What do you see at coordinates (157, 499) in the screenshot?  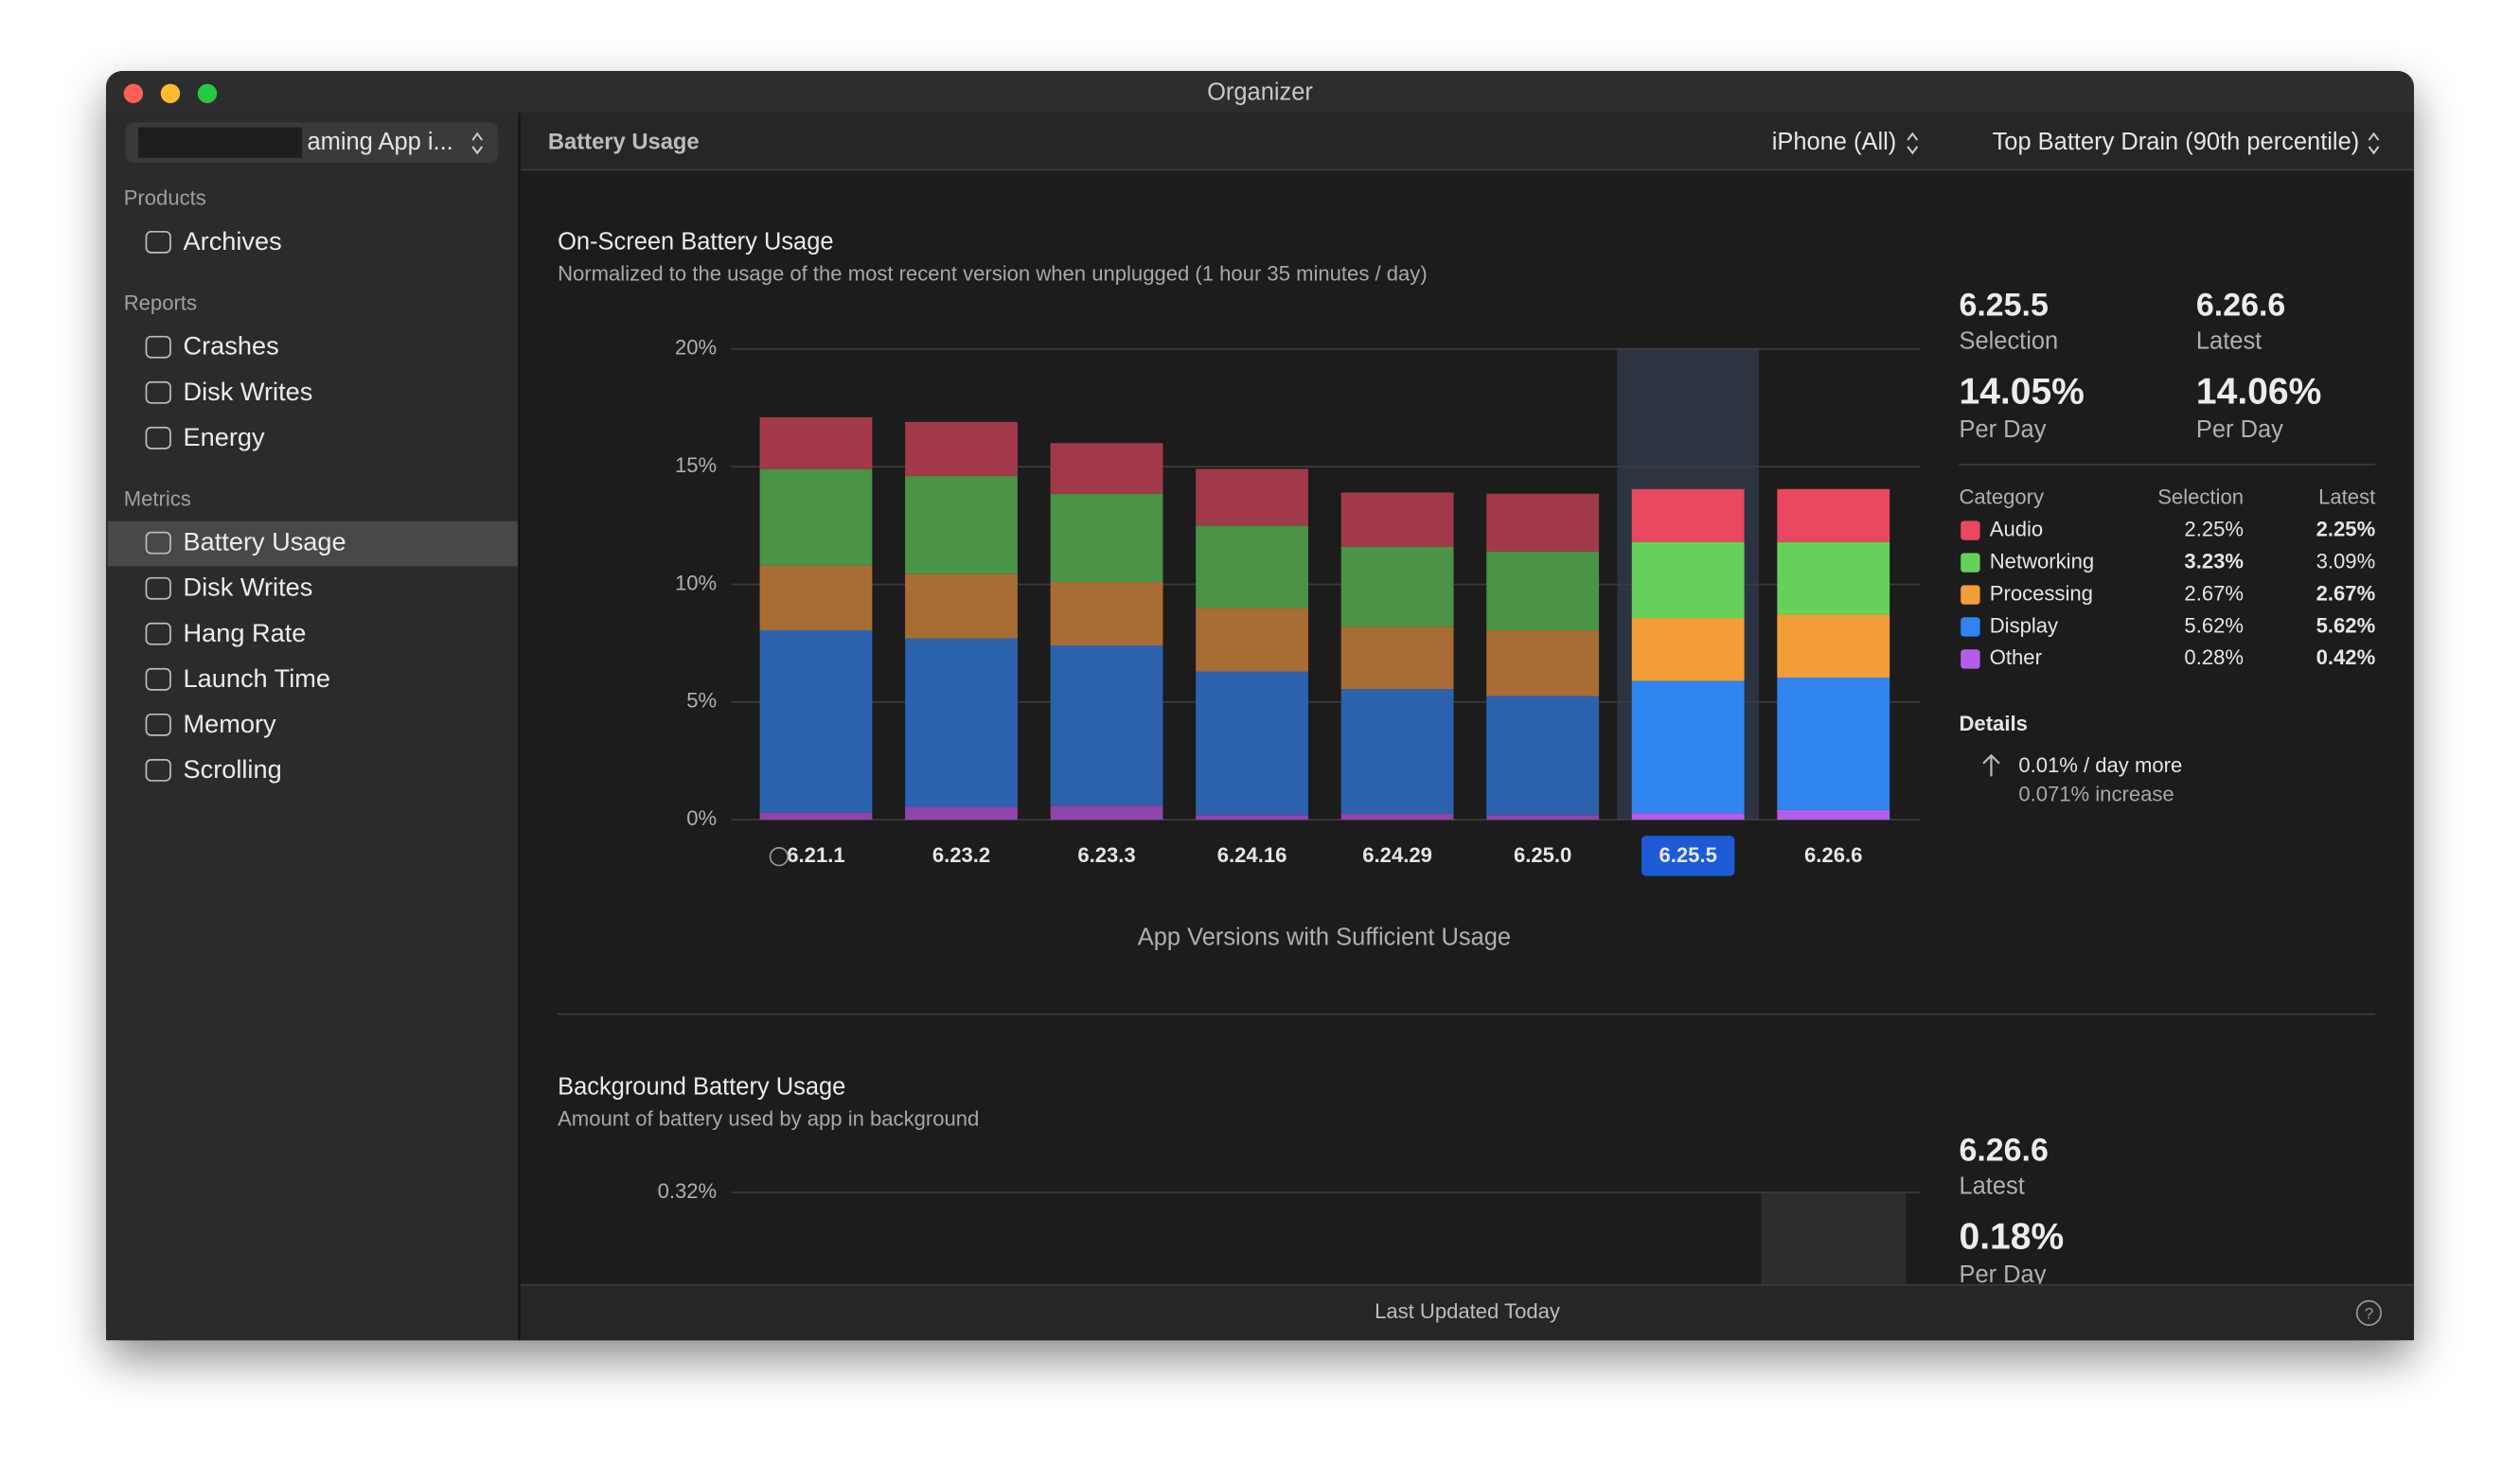 I see `section-header: Metrics` at bounding box center [157, 499].